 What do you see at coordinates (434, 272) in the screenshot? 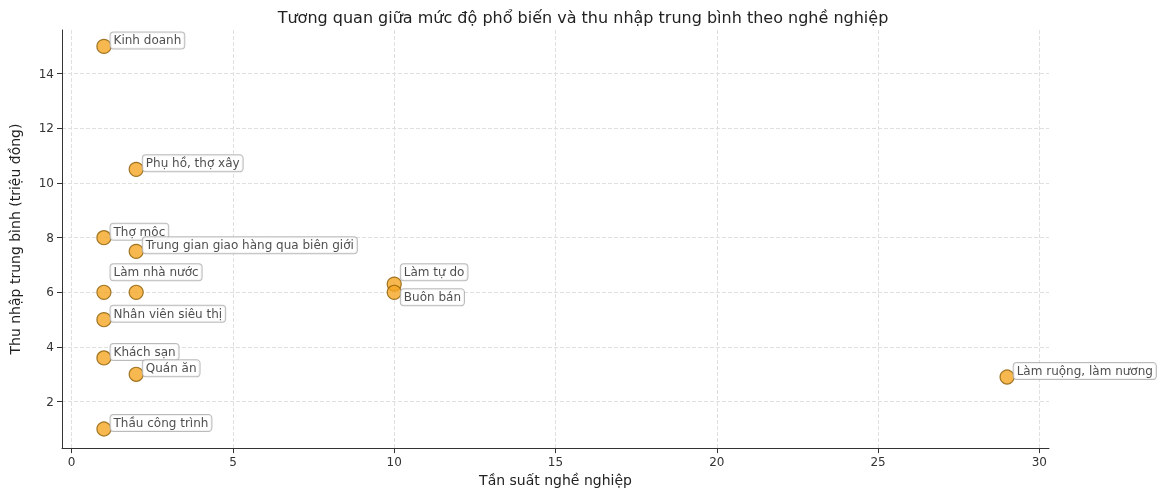
I see `data-label: Làm tự do` at bounding box center [434, 272].